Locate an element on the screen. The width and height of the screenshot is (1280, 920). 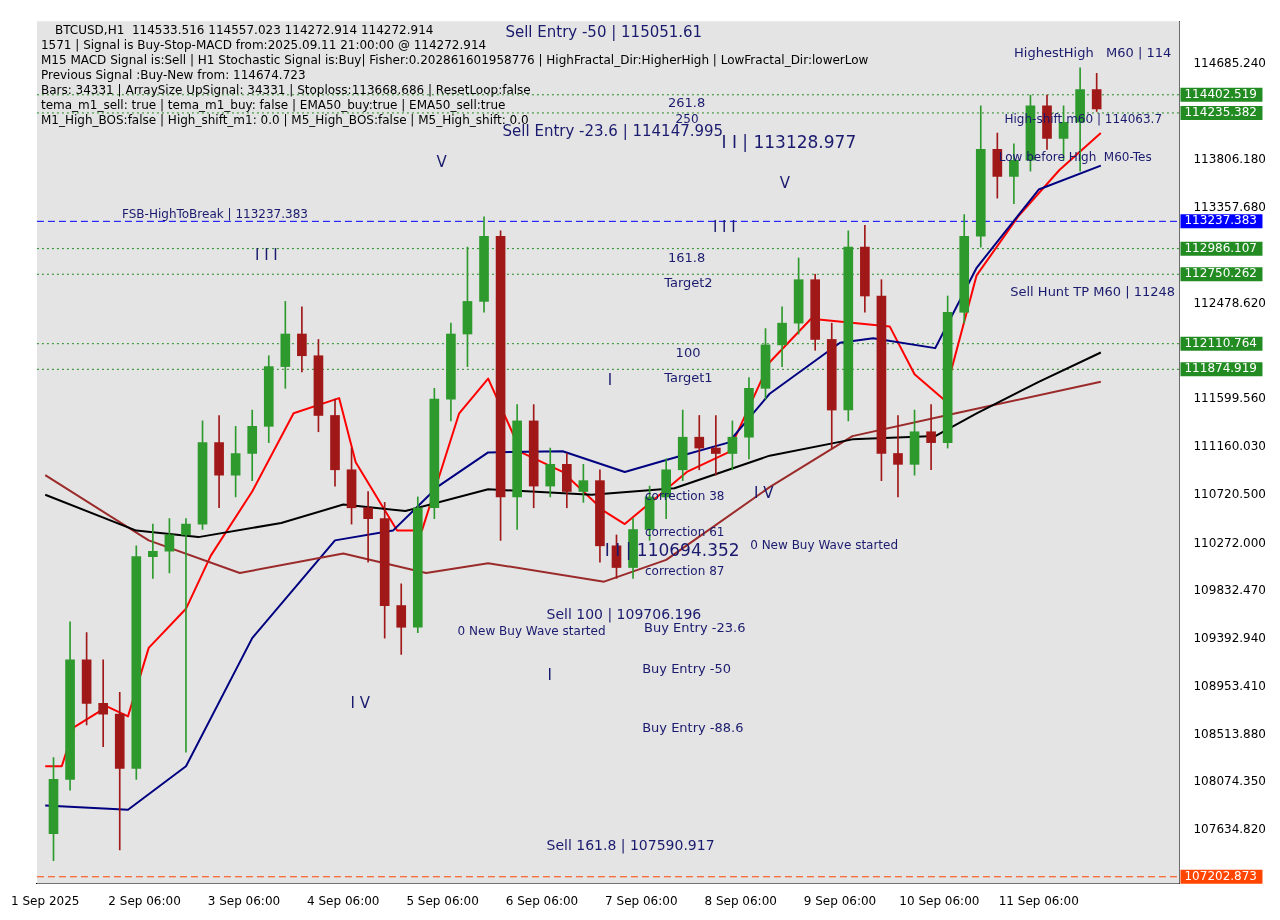
y-tick-label: 111599.560 is located at coordinates (1229, 398).